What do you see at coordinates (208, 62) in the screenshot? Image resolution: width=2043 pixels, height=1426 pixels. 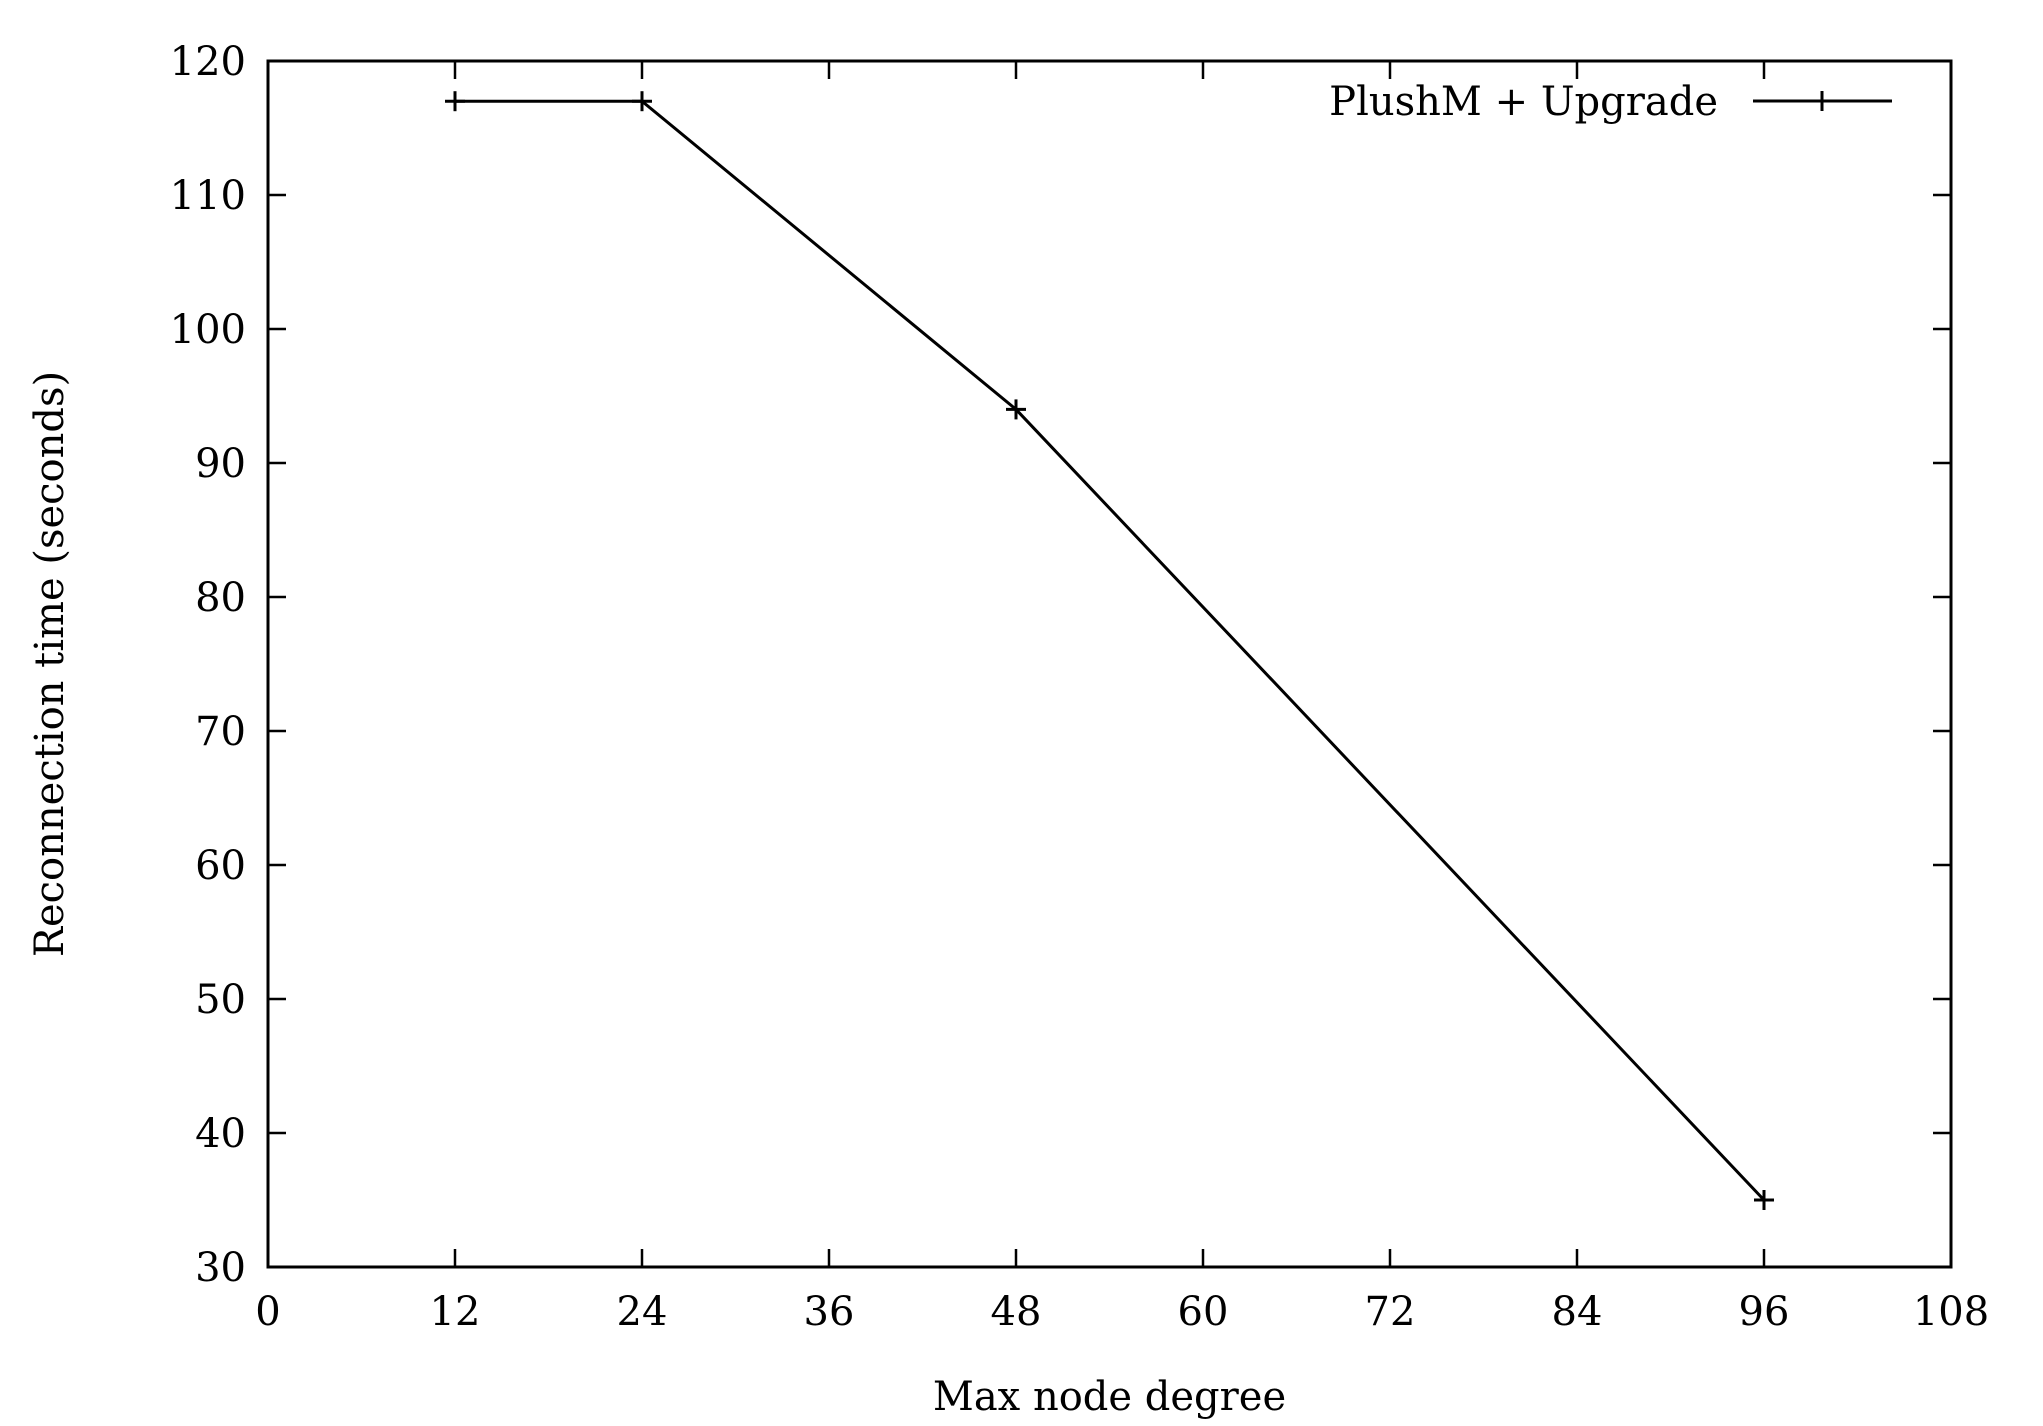 I see `y-tick-label: 120` at bounding box center [208, 62].